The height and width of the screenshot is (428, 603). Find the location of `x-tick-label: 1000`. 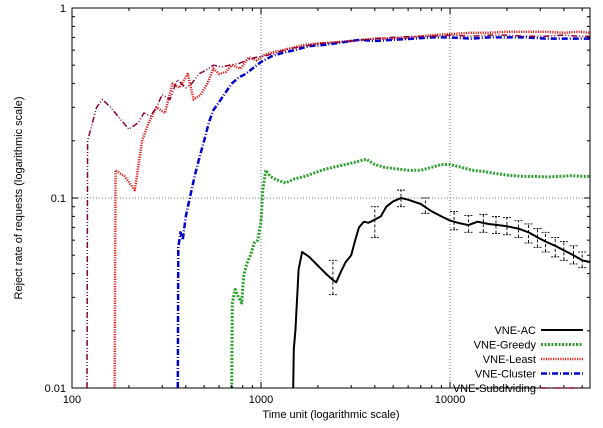

x-tick-label: 1000 is located at coordinates (261, 400).